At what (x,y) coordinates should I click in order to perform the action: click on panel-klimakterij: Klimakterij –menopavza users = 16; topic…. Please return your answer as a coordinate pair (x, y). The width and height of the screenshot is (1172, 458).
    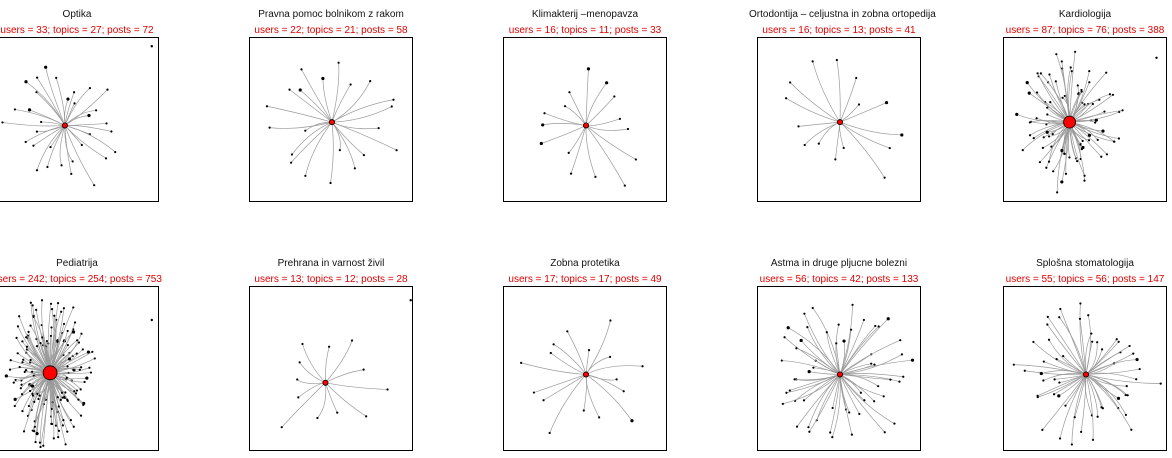
    Looking at the image, I should click on (615, 109).